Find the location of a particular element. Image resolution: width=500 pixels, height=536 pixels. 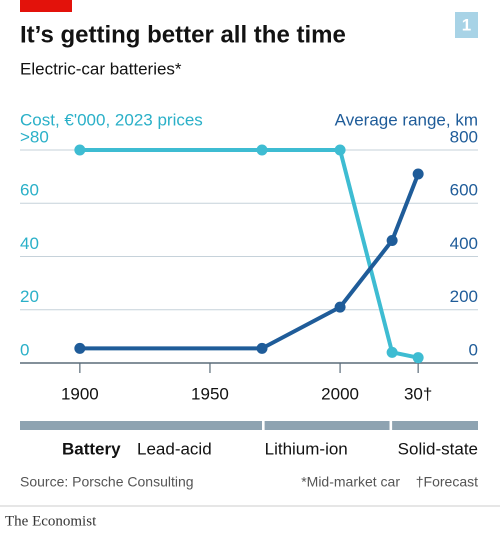

y2-axis-label: Average range, km is located at coordinates (406, 119).